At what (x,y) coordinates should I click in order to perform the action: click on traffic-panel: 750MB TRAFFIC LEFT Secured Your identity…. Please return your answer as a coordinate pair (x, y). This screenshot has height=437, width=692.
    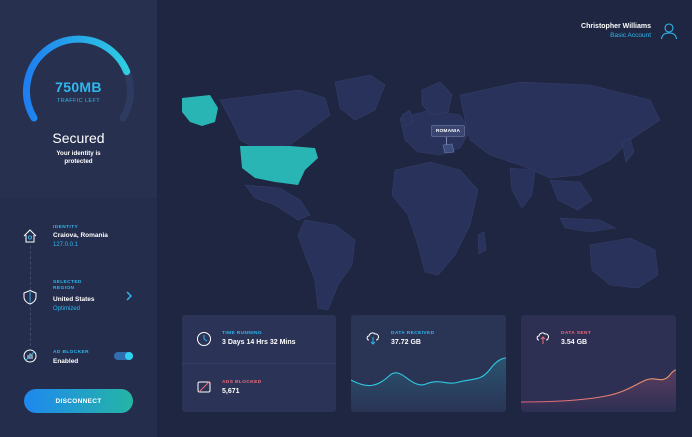
    Looking at the image, I should click on (78, 99).